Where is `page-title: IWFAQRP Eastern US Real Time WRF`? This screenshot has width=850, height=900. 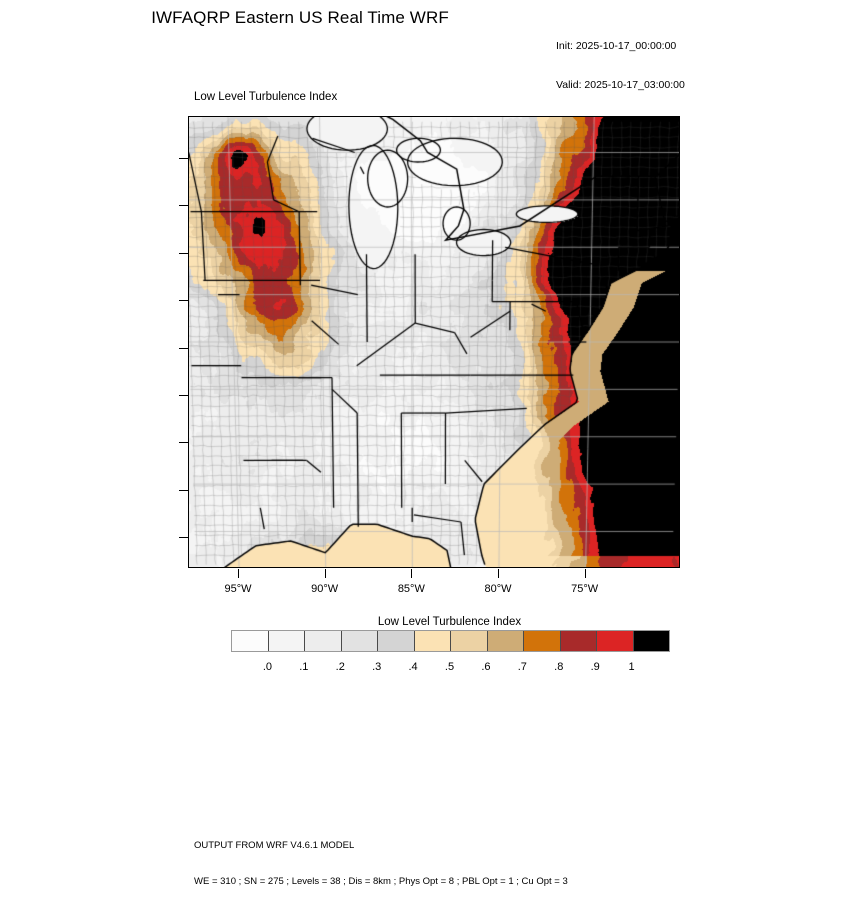
page-title: IWFAQRP Eastern US Real Time WRF is located at coordinates (300, 17).